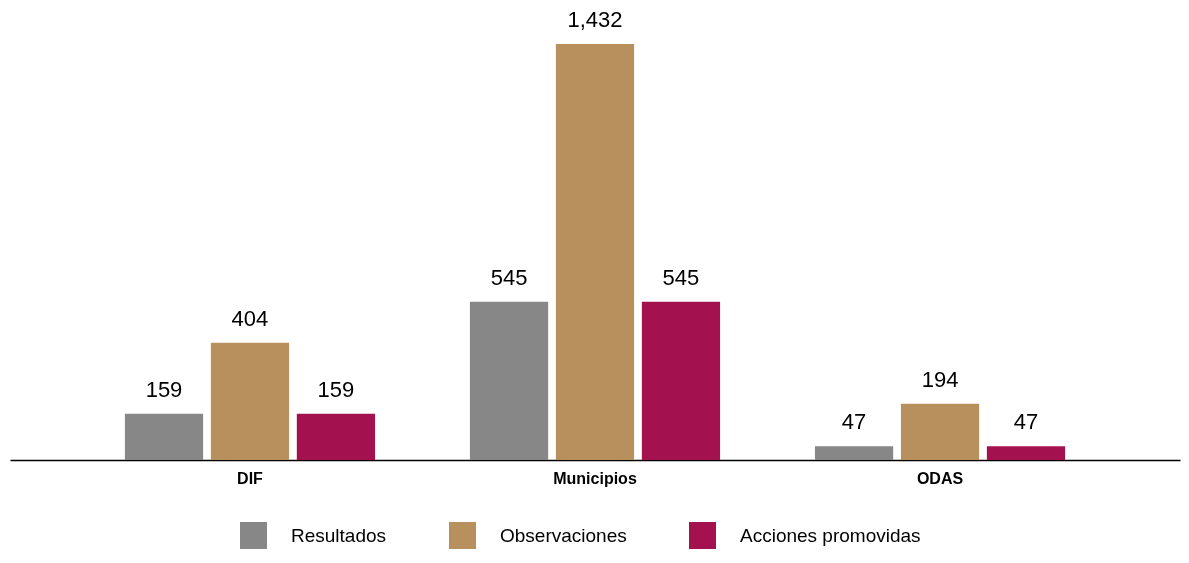 This screenshot has width=1189, height=563. Describe the element at coordinates (563, 535) in the screenshot. I see `legend-label: Observaciones` at that location.